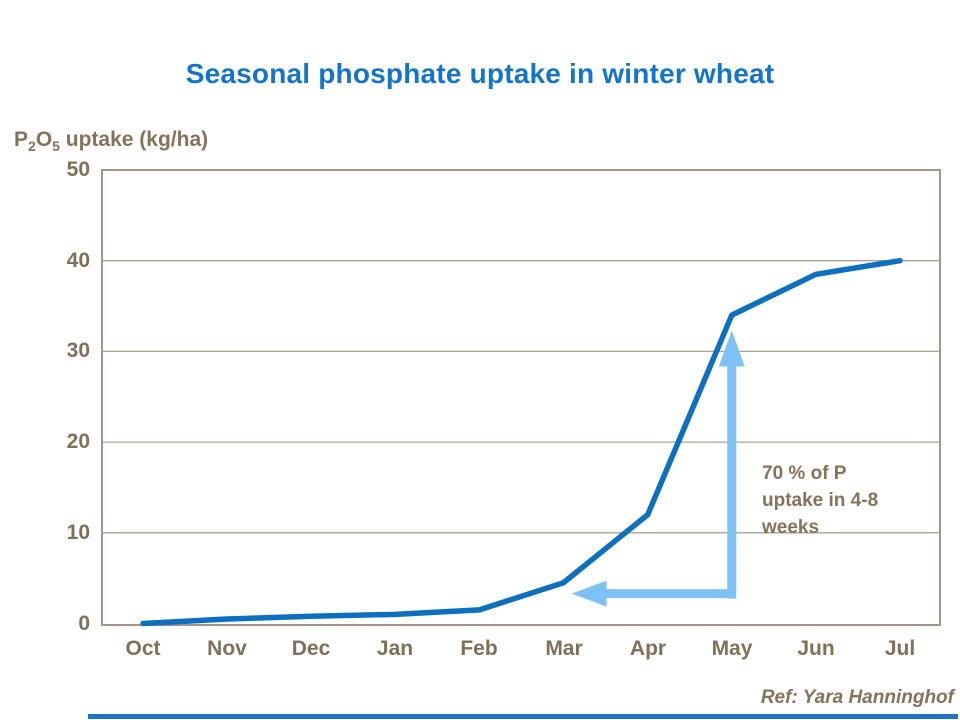  What do you see at coordinates (900, 648) in the screenshot?
I see `x-axis-label: Jul` at bounding box center [900, 648].